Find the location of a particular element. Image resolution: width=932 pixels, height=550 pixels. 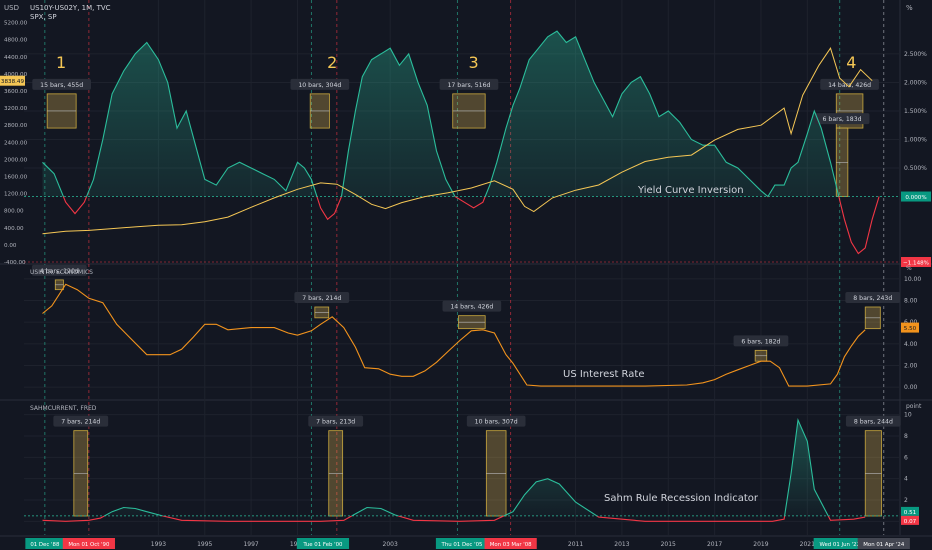

cycle-number: 4 is located at coordinates (851, 62).